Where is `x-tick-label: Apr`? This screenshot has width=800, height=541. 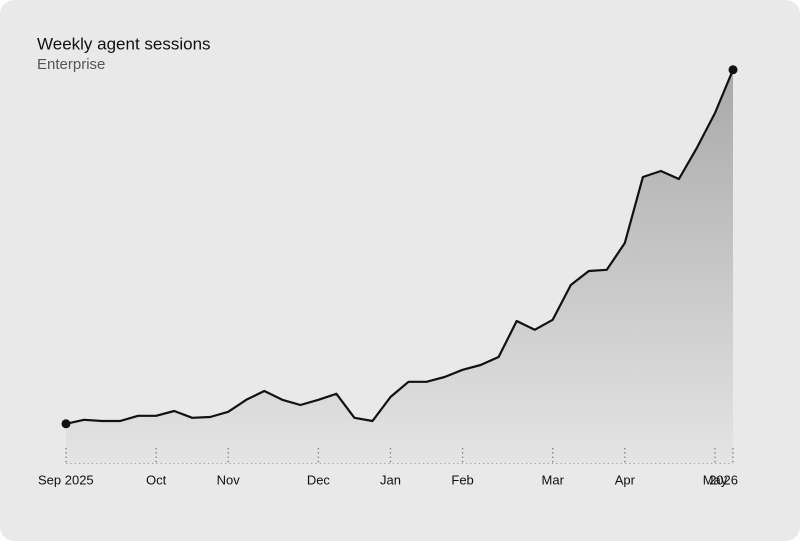 x-tick-label: Apr is located at coordinates (625, 479).